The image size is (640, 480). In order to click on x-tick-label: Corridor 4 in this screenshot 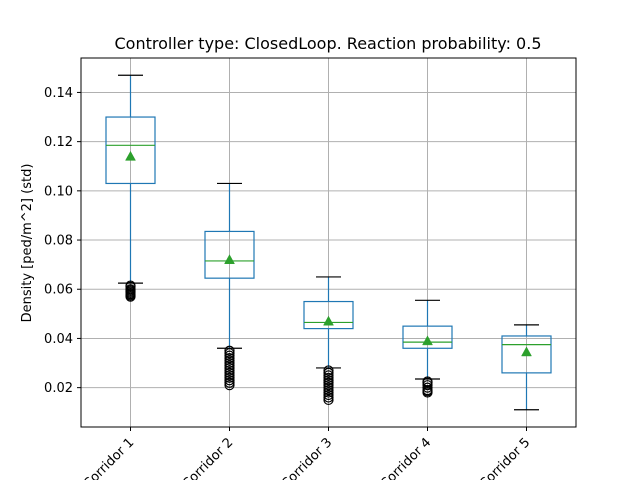, I will do `click(406, 457)`.